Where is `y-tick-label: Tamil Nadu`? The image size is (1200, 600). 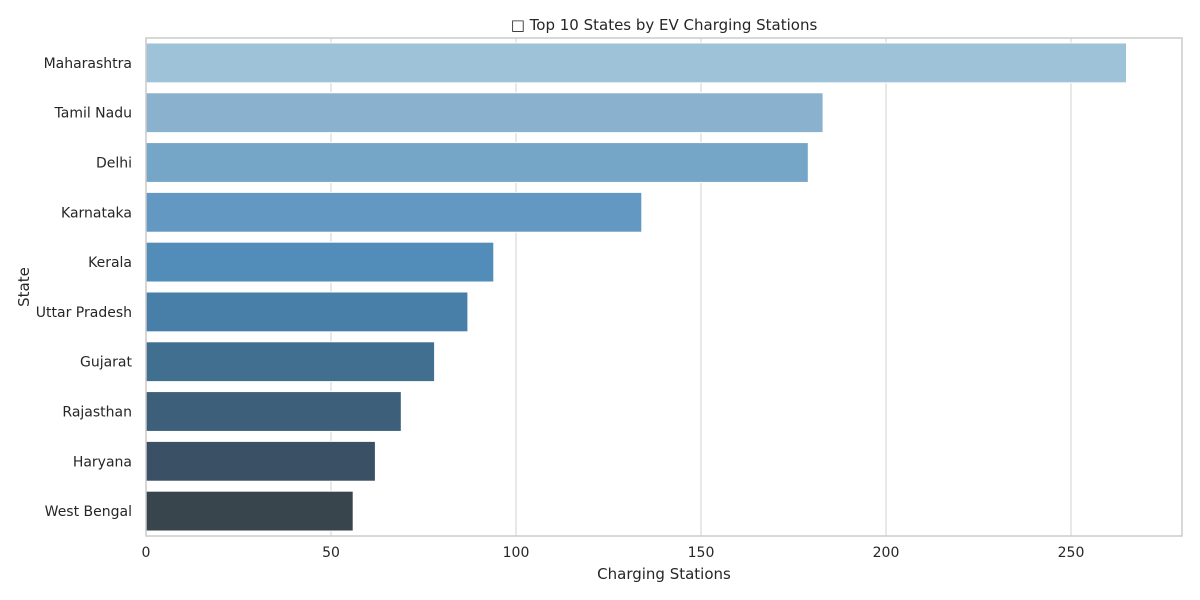
y-tick-label: Tamil Nadu is located at coordinates (93, 114).